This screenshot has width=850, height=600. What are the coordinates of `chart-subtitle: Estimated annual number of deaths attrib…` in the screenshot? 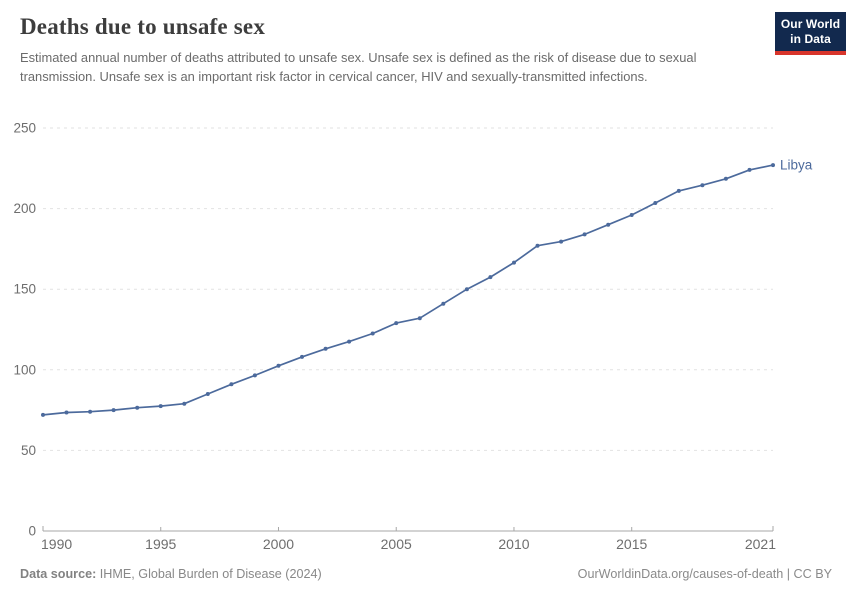 It's located at (358, 67).